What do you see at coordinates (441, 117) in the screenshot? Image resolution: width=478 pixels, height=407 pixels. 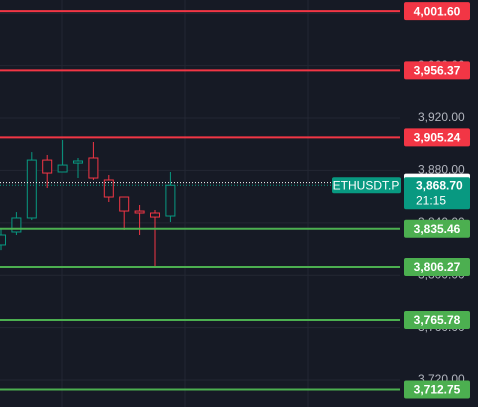 I see `y-tick-label: 3,920.00` at bounding box center [441, 117].